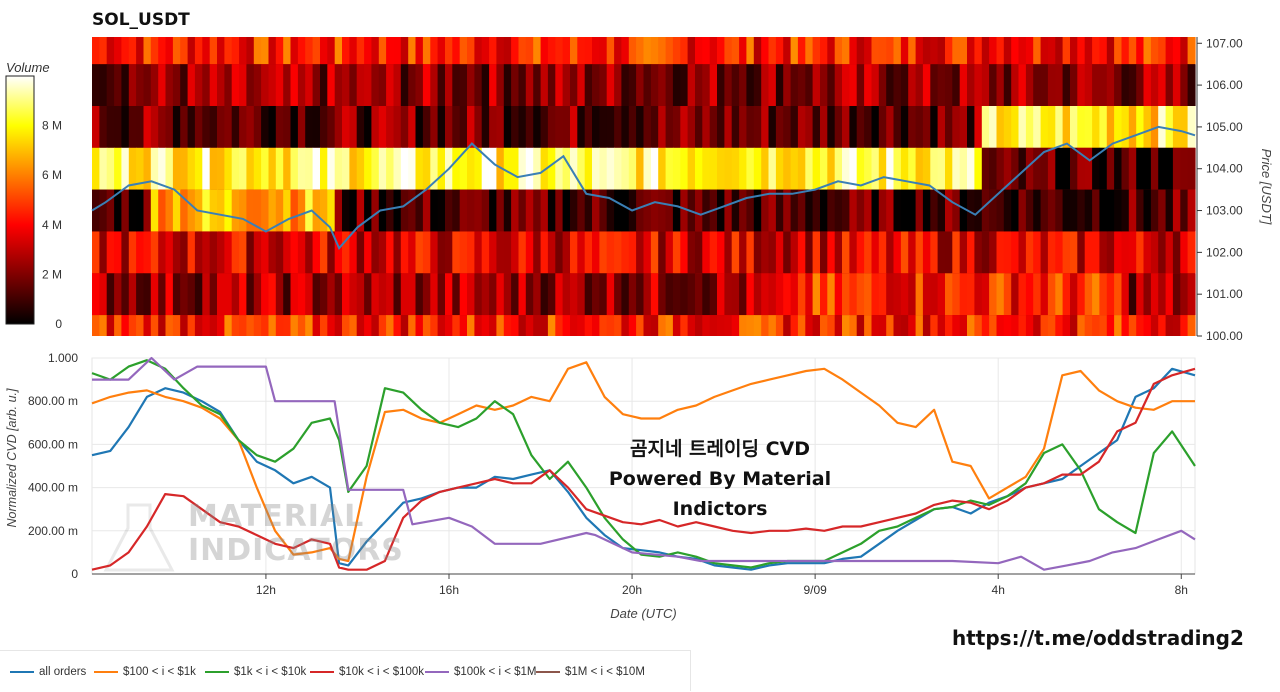 The image size is (1280, 692). Describe the element at coordinates (270, 672) in the screenshot. I see `legend-label: $1k < i < $10k` at that location.